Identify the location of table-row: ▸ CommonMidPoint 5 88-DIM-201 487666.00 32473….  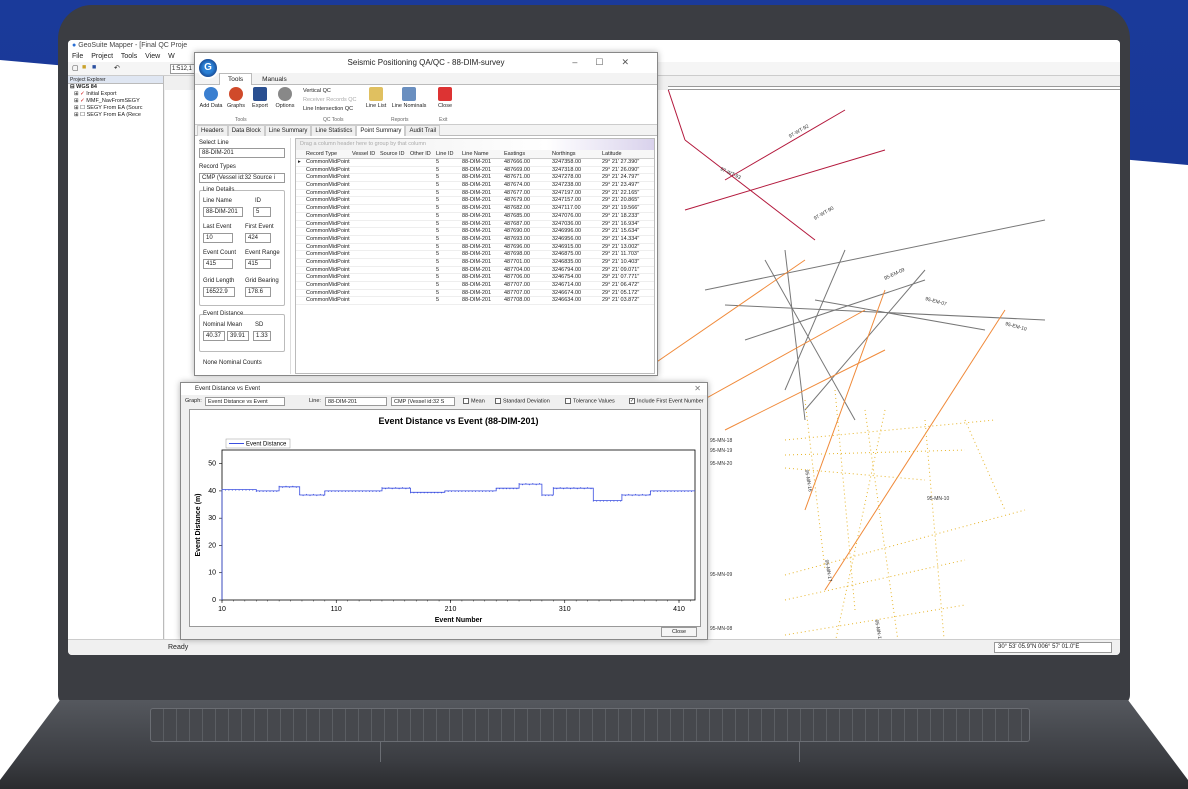
(475, 163).